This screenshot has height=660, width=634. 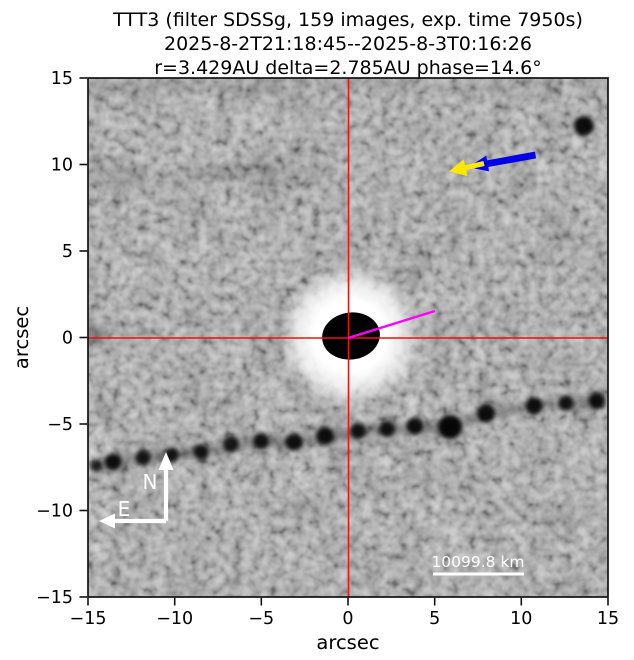 What do you see at coordinates (166, 461) in the screenshot?
I see `compass-north-arrowhead-icon` at bounding box center [166, 461].